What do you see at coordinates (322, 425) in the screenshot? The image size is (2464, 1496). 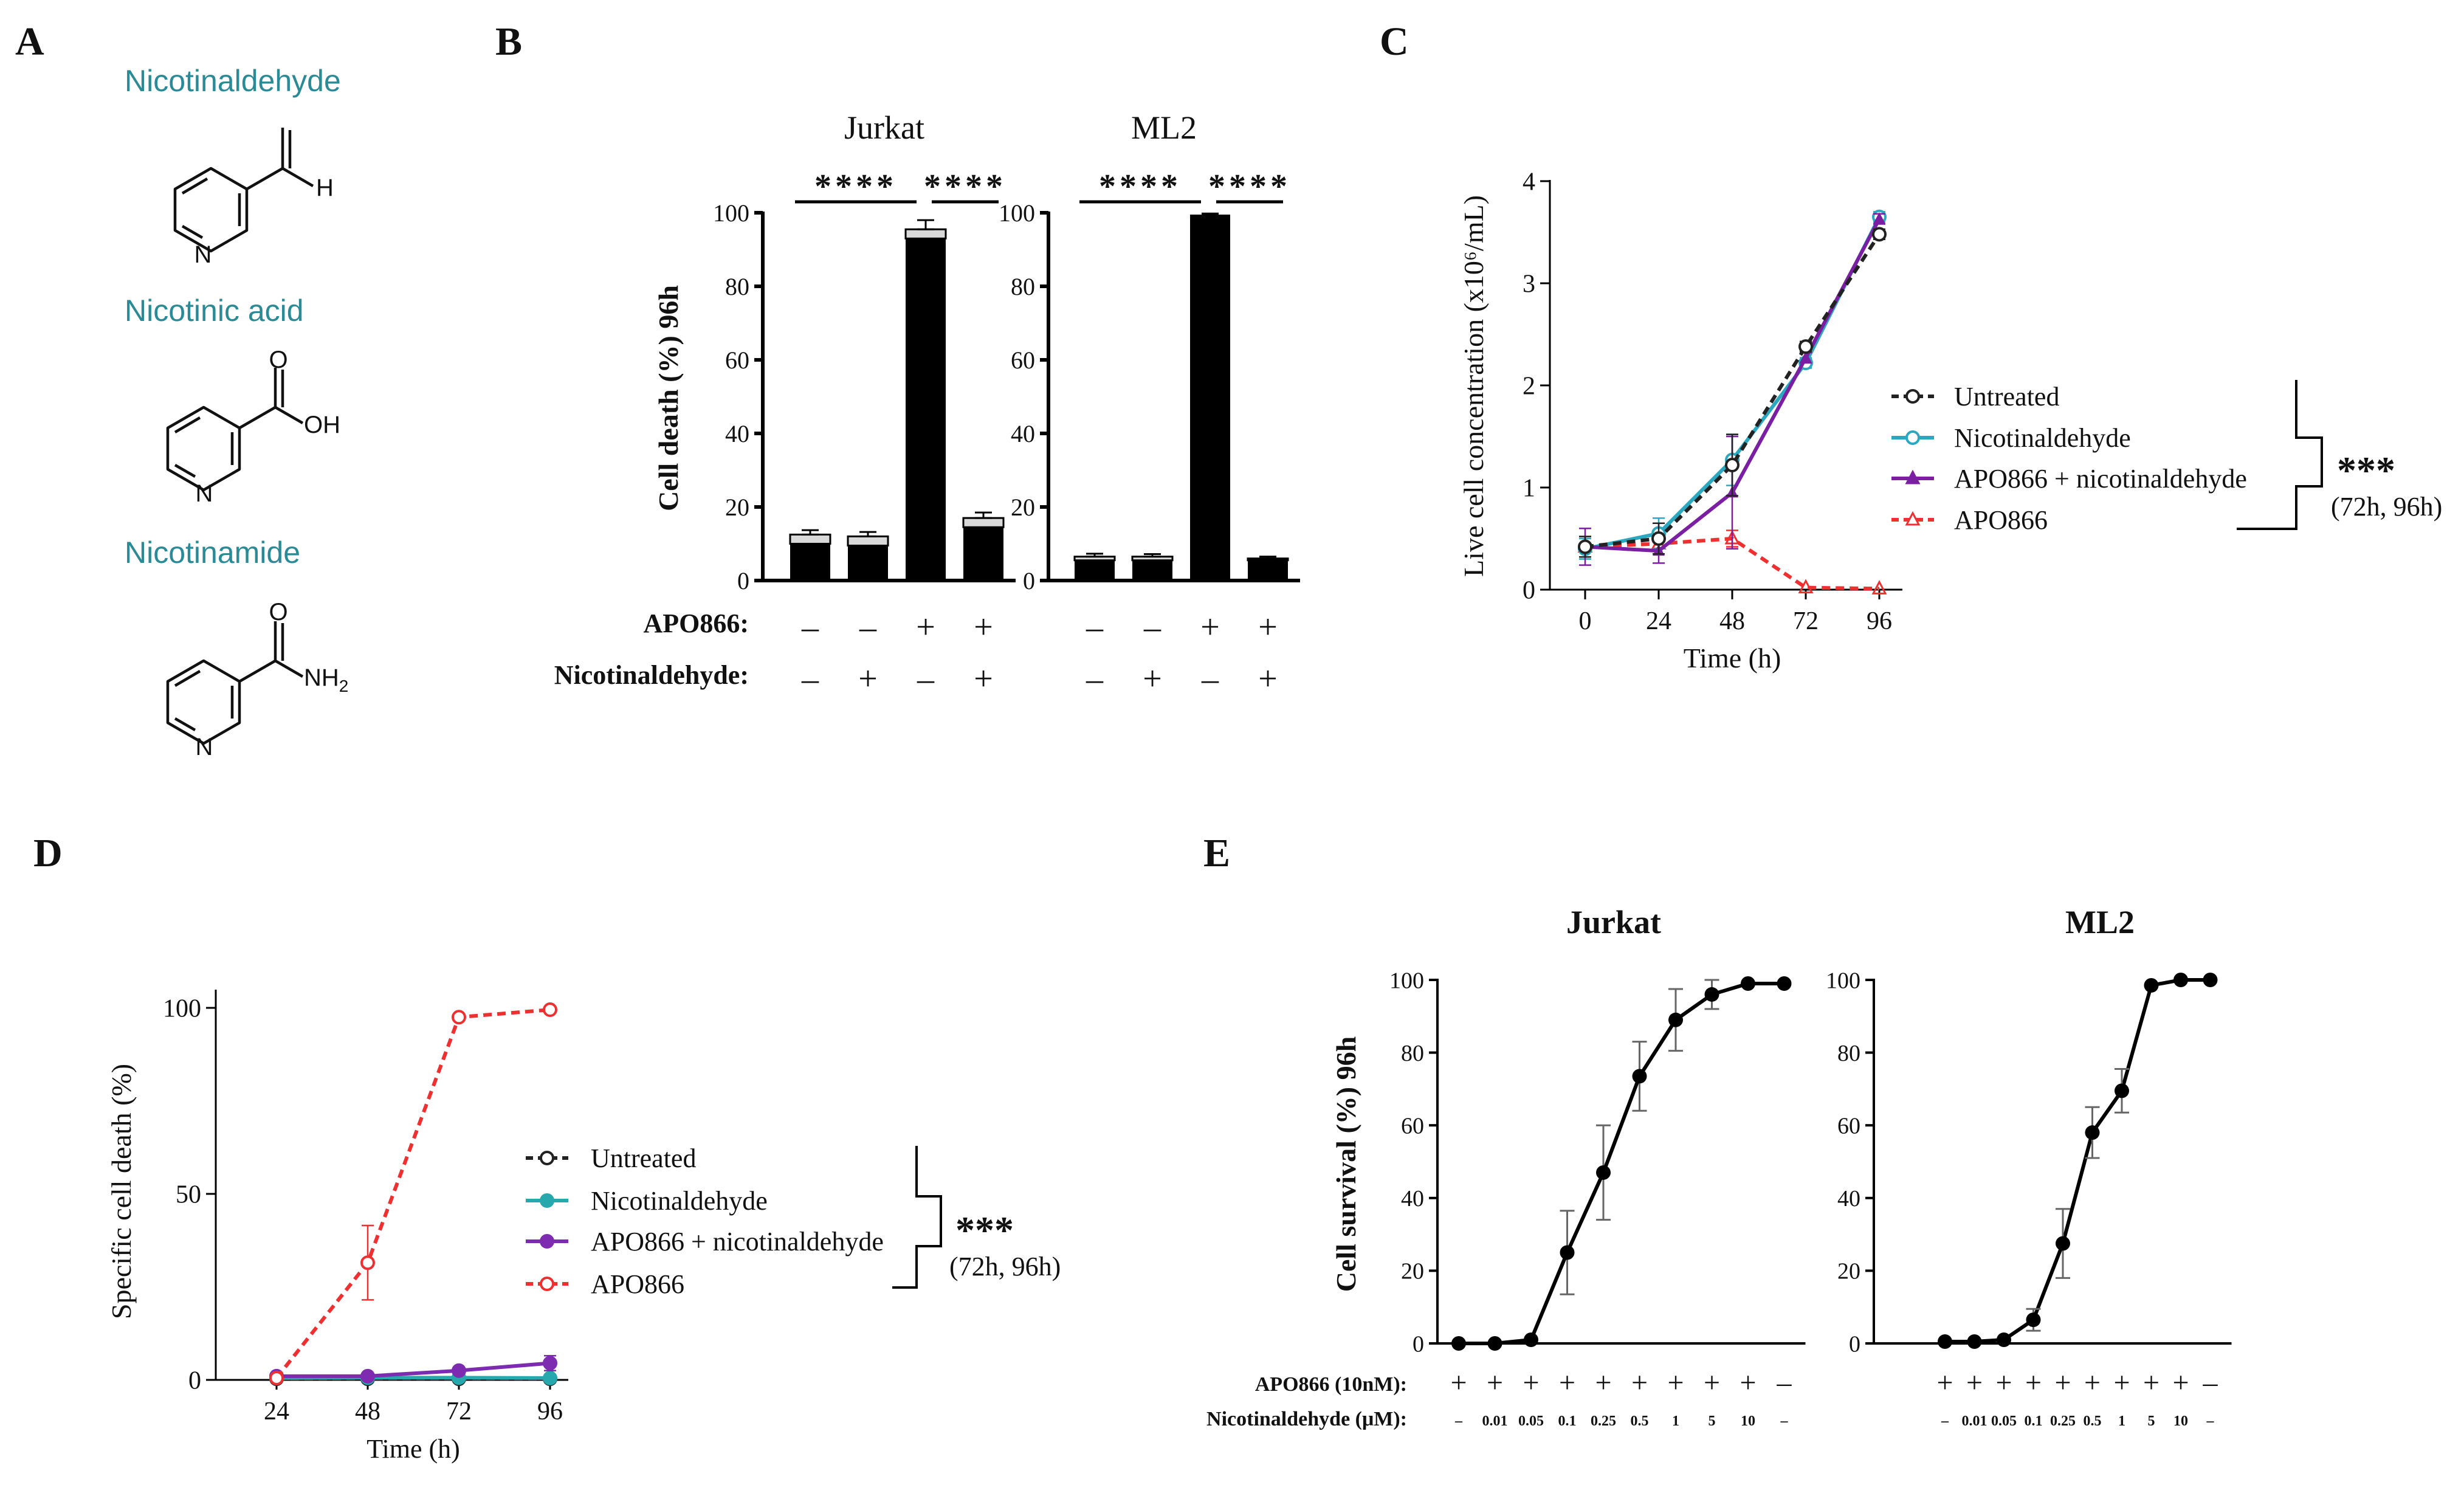 I see `atom-label: OH` at bounding box center [322, 425].